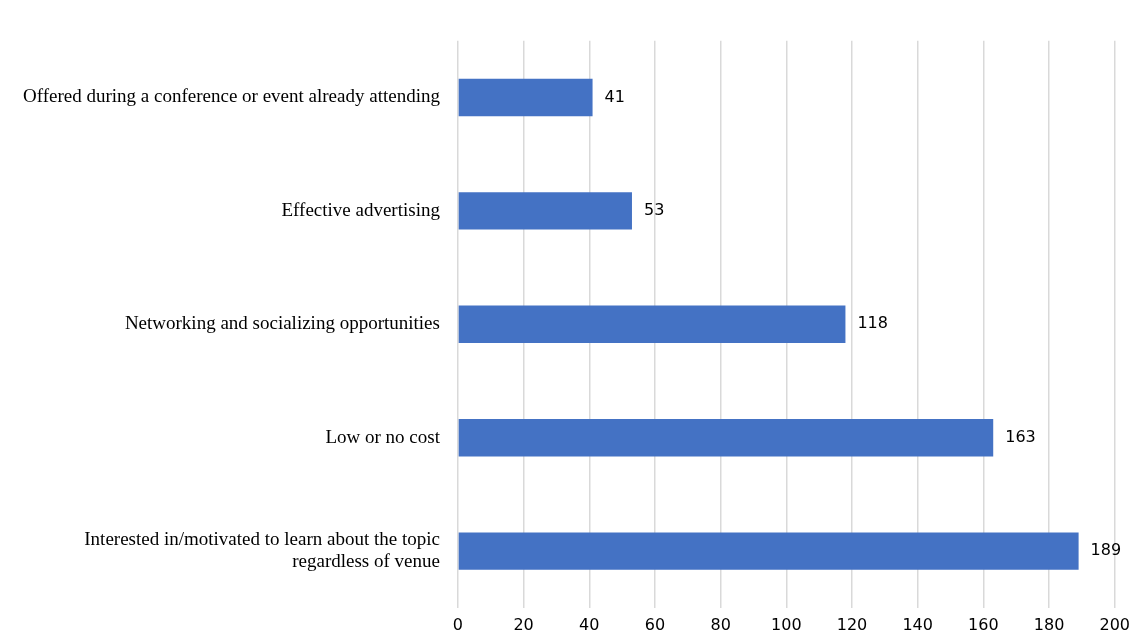  I want to click on y-tick-label: Offered during a conference or event already attending, so click(231, 96).